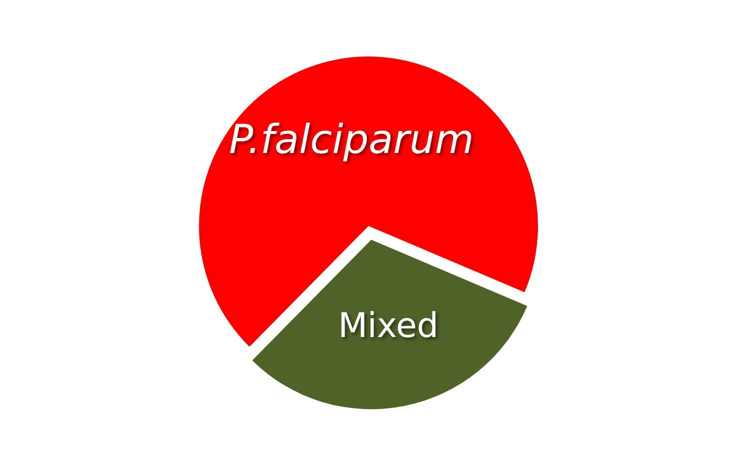  What do you see at coordinates (388, 326) in the screenshot?
I see `slice-label: Mixed` at bounding box center [388, 326].